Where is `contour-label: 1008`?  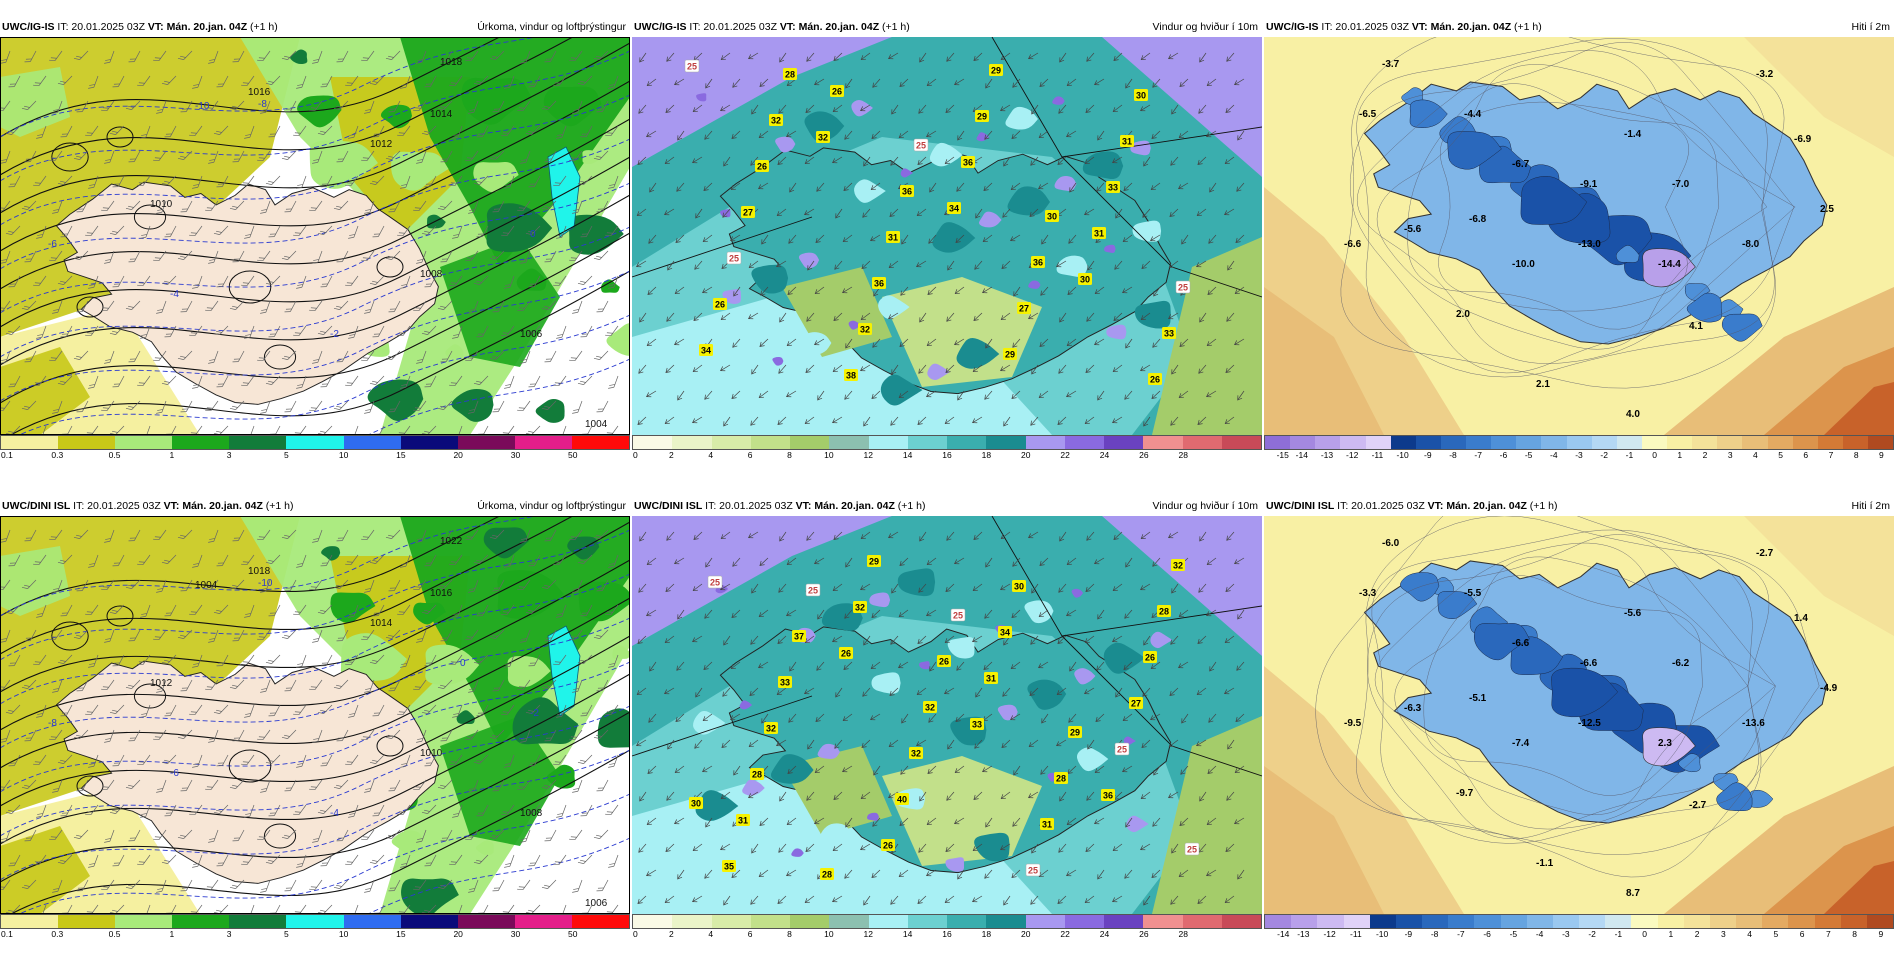 contour-label: 1008 is located at coordinates (431, 274).